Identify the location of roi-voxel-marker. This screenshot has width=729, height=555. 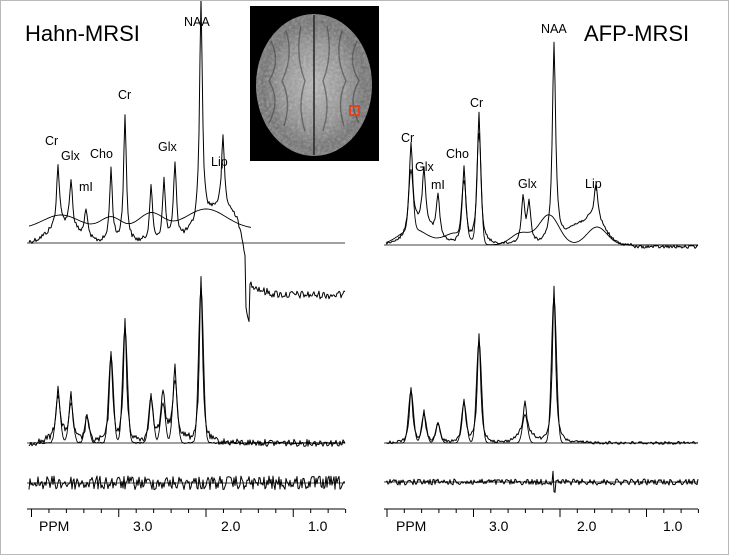
(354, 110).